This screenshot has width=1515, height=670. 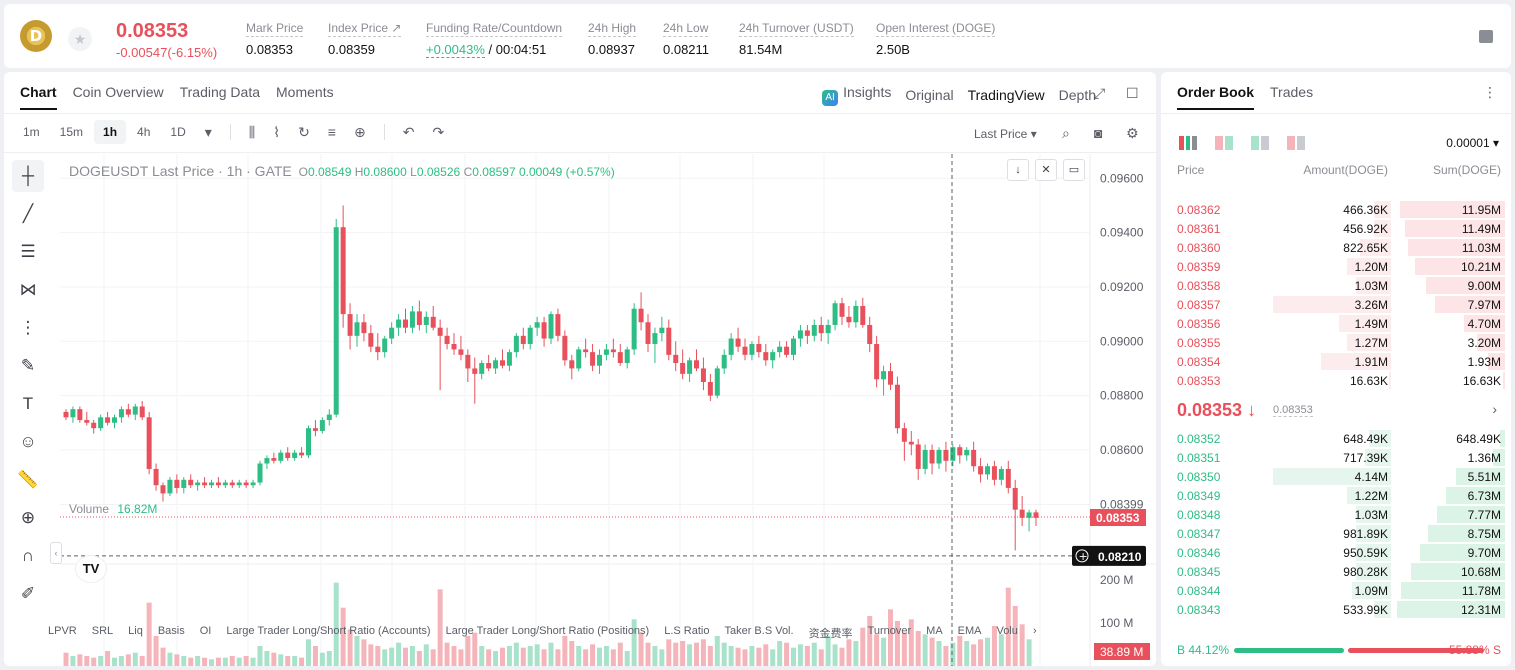 What do you see at coordinates (1098, 133) in the screenshot?
I see `camera-icon: ◙` at bounding box center [1098, 133].